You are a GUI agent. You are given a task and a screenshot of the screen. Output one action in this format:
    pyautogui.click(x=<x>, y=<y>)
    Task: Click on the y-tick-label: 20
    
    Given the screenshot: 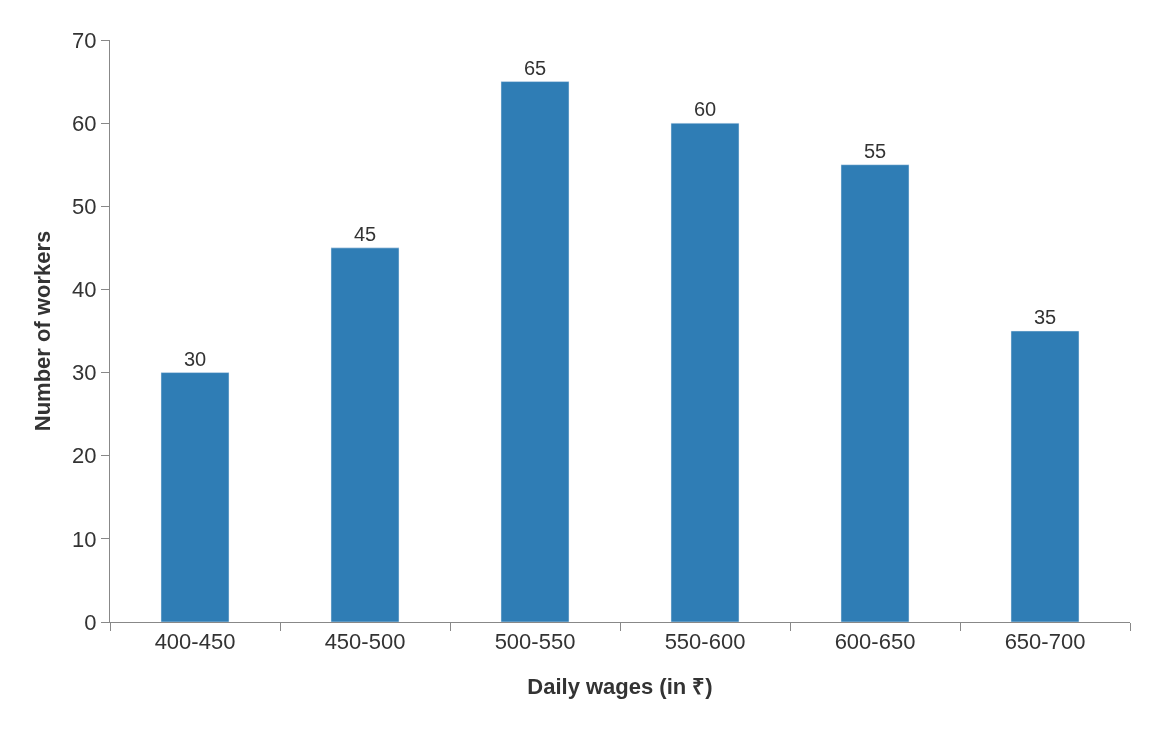 What is the action you would take?
    pyautogui.click(x=84, y=456)
    